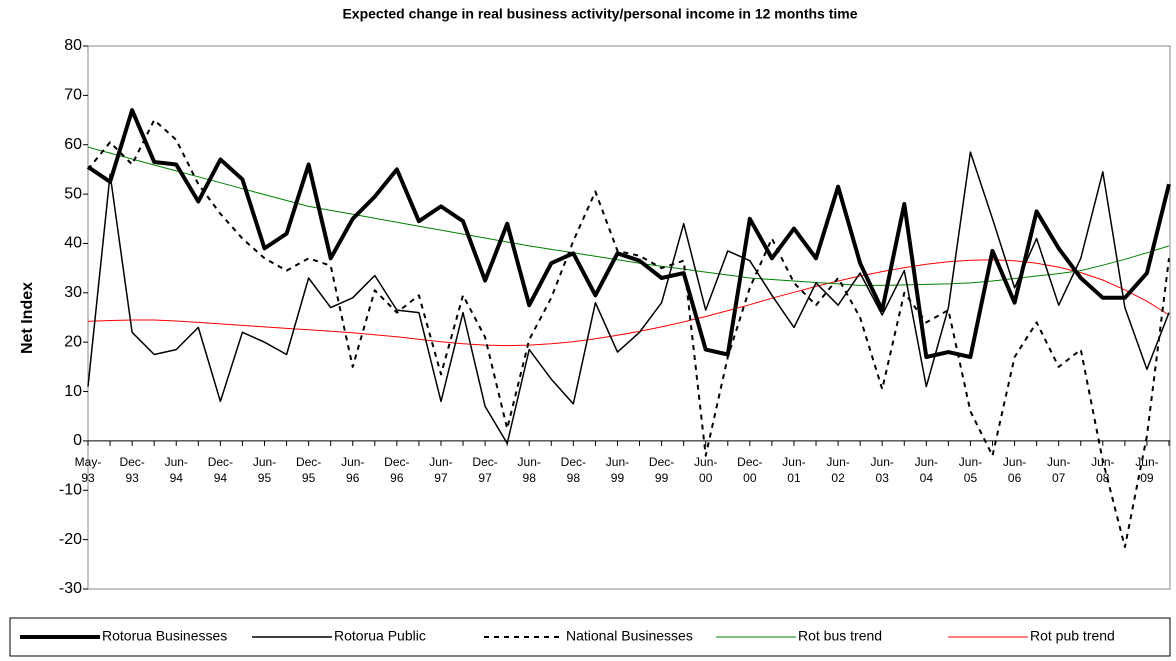  I want to click on x-tick-label: May-93, so click(88, 470).